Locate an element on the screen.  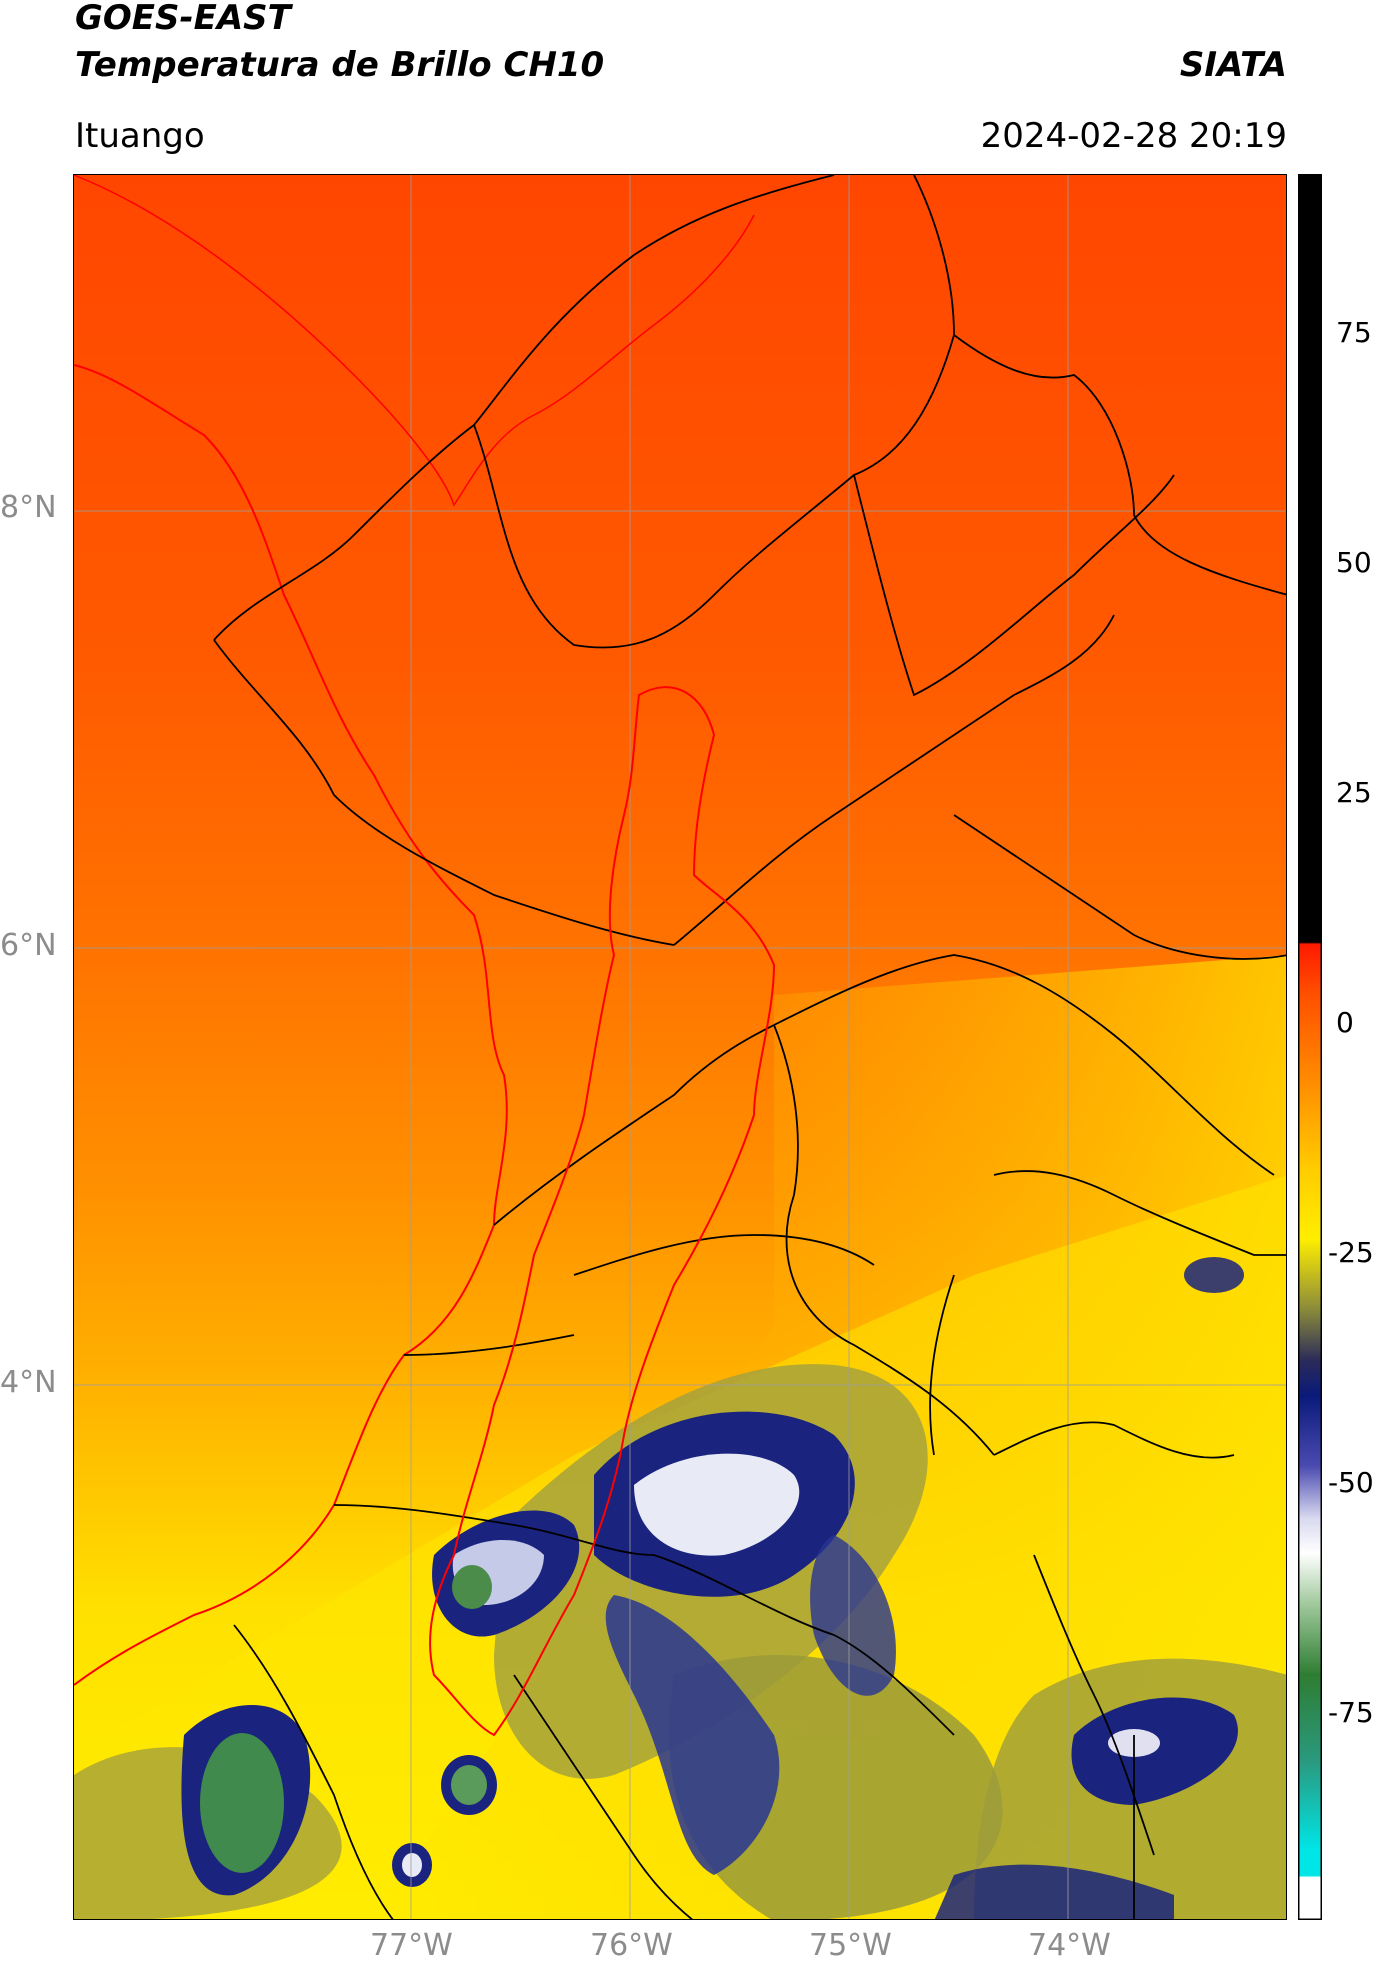
colorbar-tick-75: 75 is located at coordinates (1354, 332).